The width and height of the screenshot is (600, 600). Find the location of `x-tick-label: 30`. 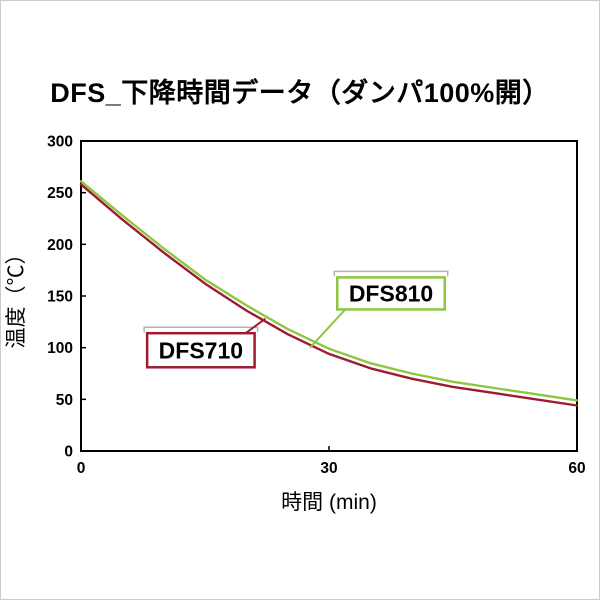

x-tick-label: 30 is located at coordinates (328, 468).